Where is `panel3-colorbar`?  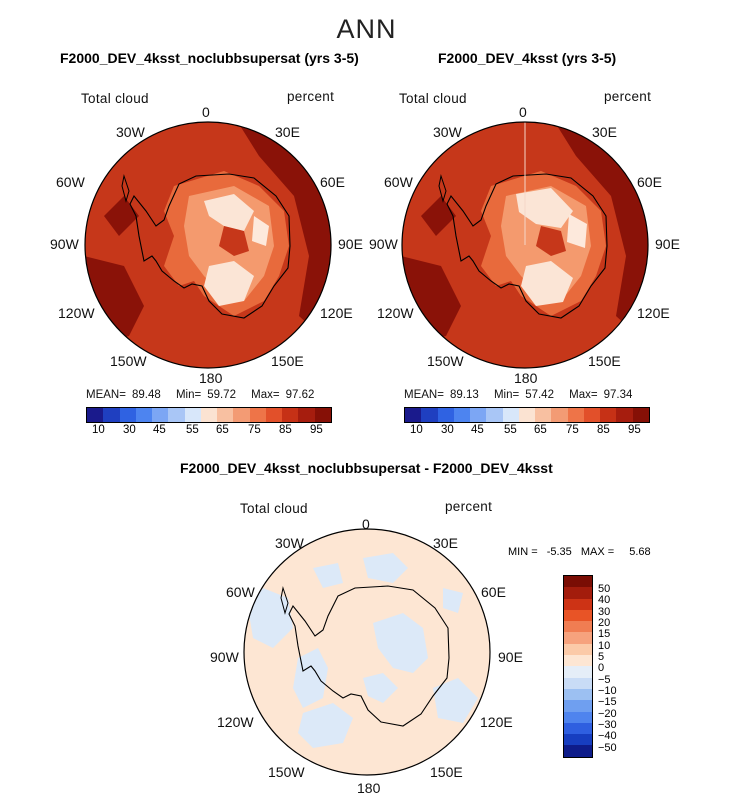
panel3-colorbar is located at coordinates (578, 666).